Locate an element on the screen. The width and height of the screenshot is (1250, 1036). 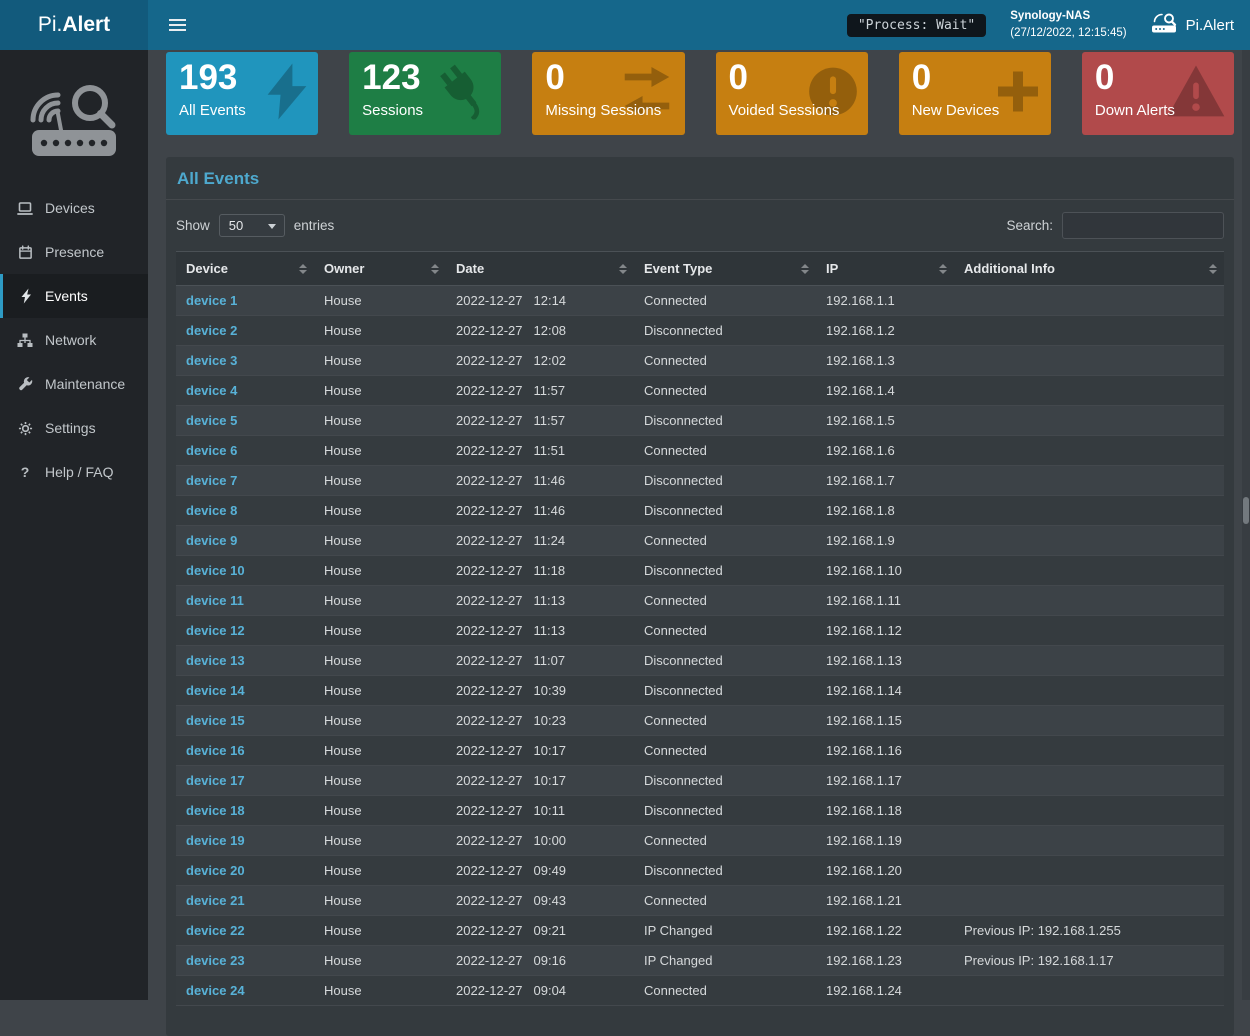
date-cell: 2022-12-27 09:16 is located at coordinates (540, 960).